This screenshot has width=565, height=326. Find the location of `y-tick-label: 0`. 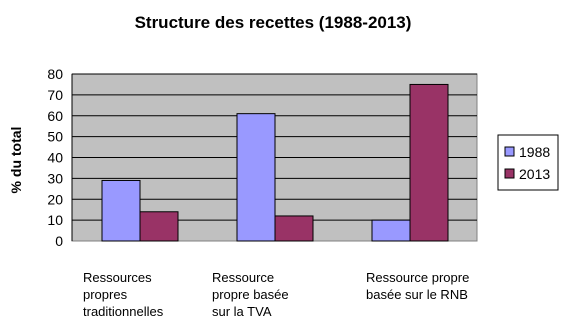

y-tick-label: 0 is located at coordinates (59, 241).